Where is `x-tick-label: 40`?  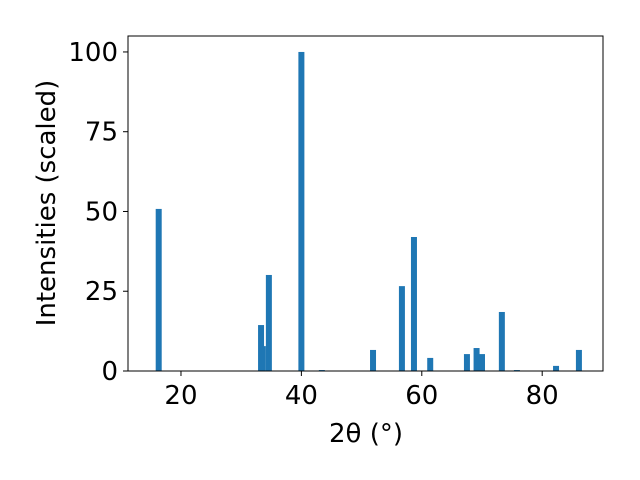
x-tick-label: 40 is located at coordinates (301, 396).